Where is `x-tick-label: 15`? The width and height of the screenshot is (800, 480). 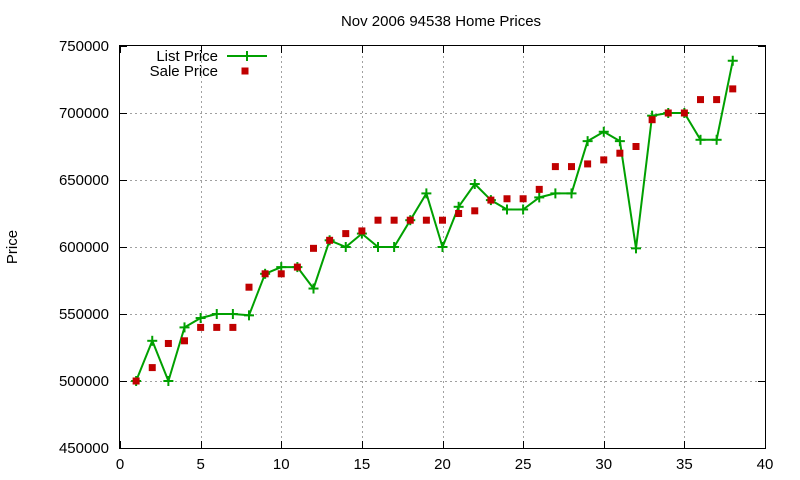
x-tick-label: 15 is located at coordinates (362, 464).